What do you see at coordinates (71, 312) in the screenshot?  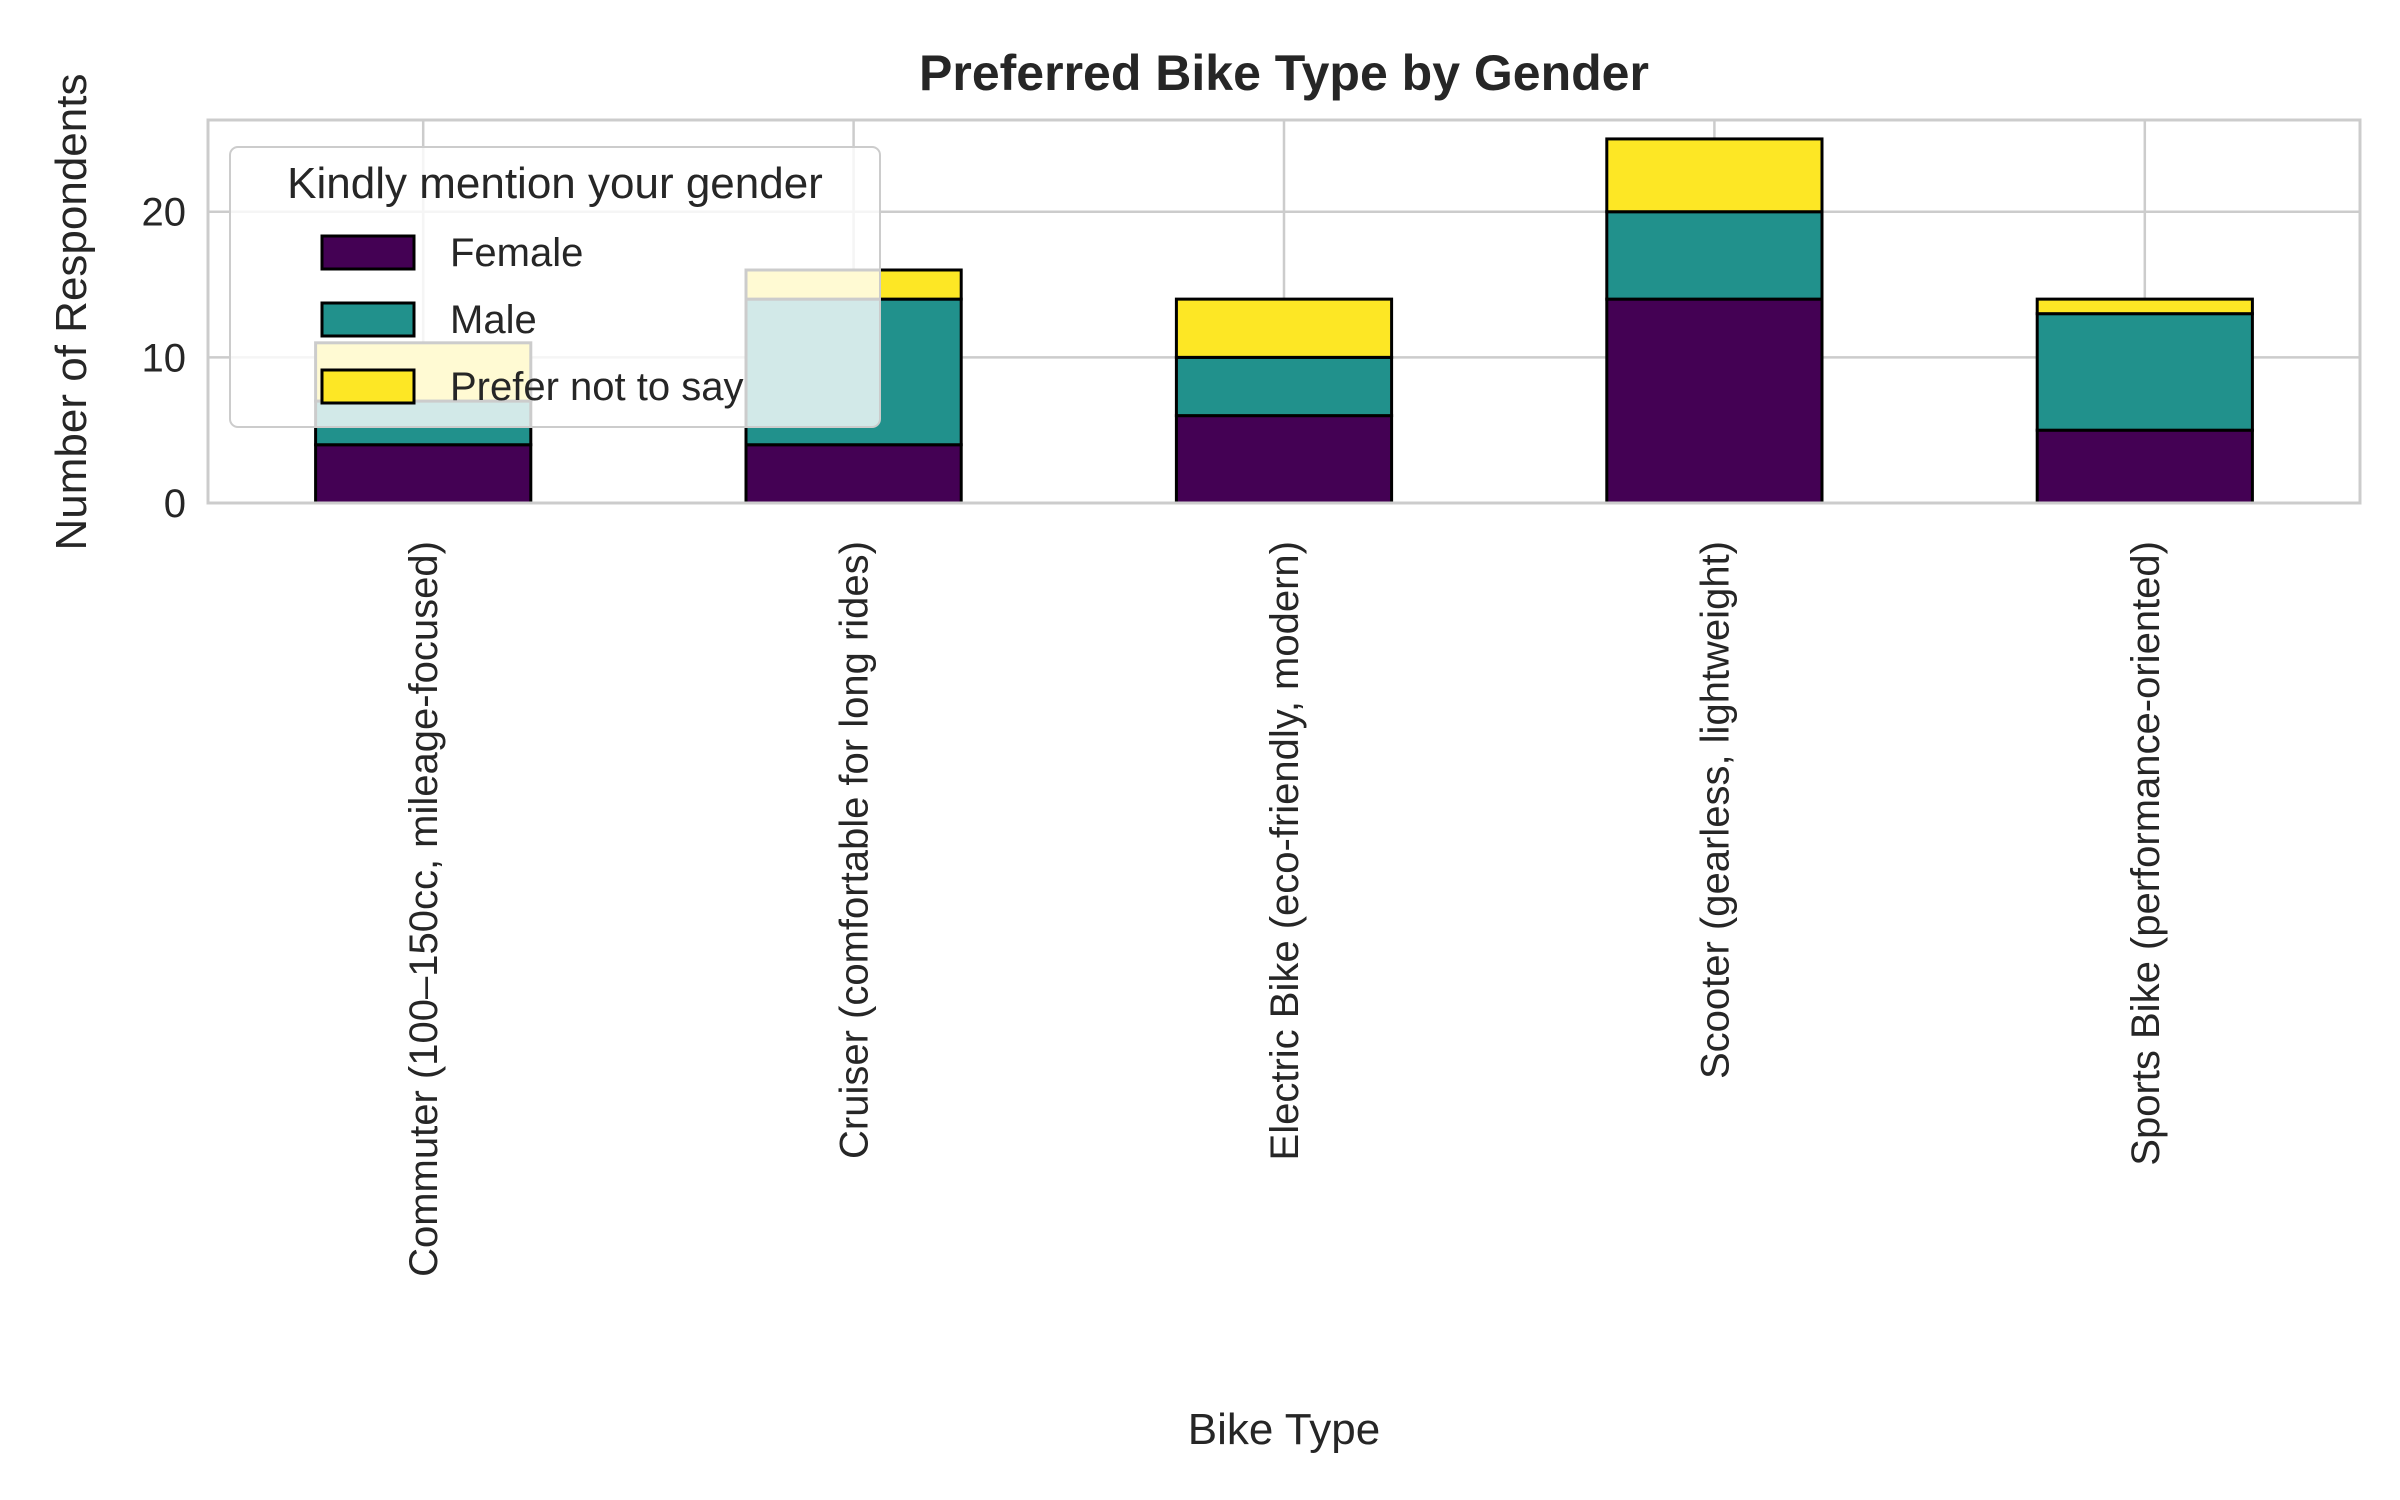 I see `y-axis-label: Number of Respondents` at bounding box center [71, 312].